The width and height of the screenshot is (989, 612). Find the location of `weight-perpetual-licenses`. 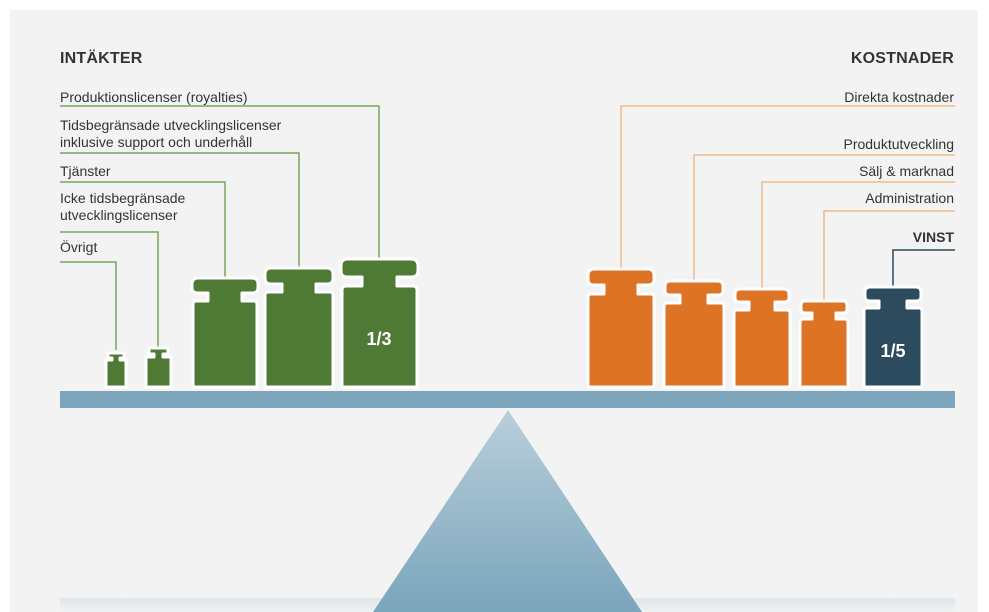

weight-perpetual-licenses is located at coordinates (158, 367).